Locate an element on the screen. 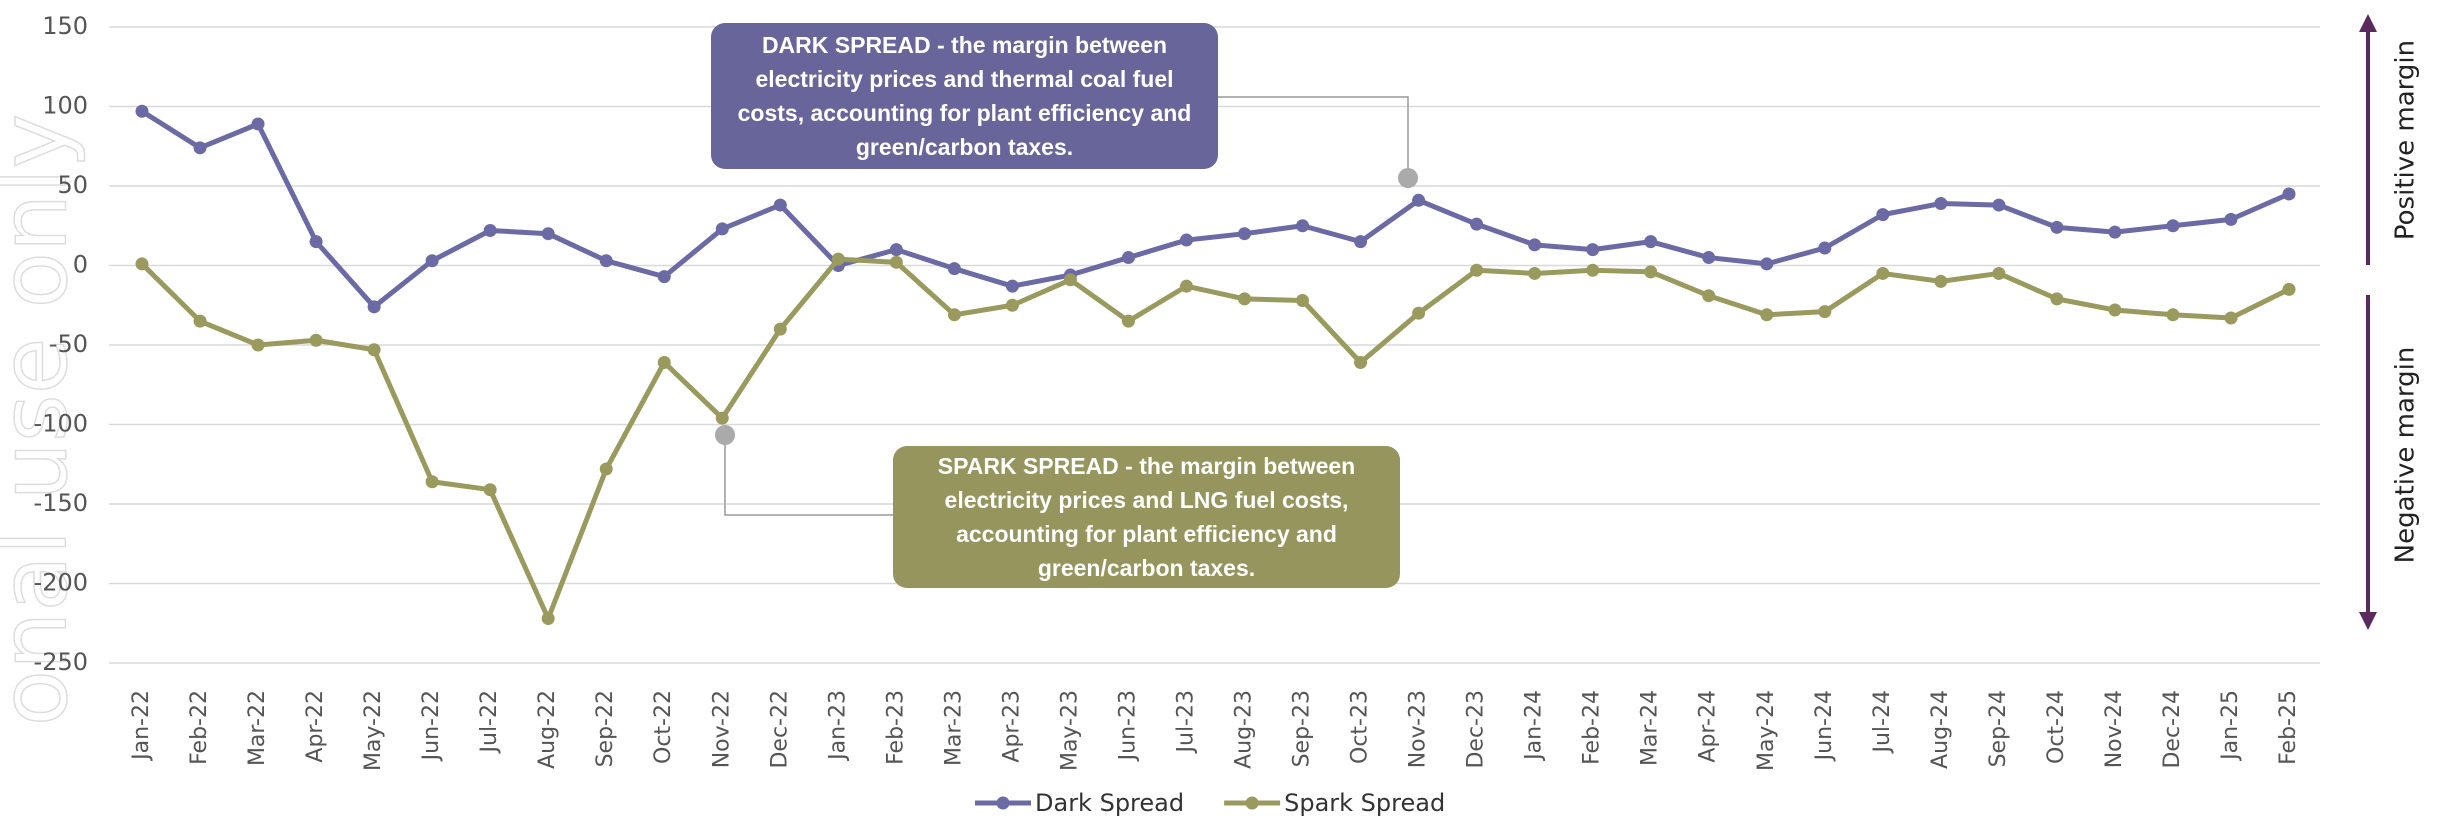 Image resolution: width=2445 pixels, height=820 pixels. x-tick-label: Jan-23 is located at coordinates (837, 726).